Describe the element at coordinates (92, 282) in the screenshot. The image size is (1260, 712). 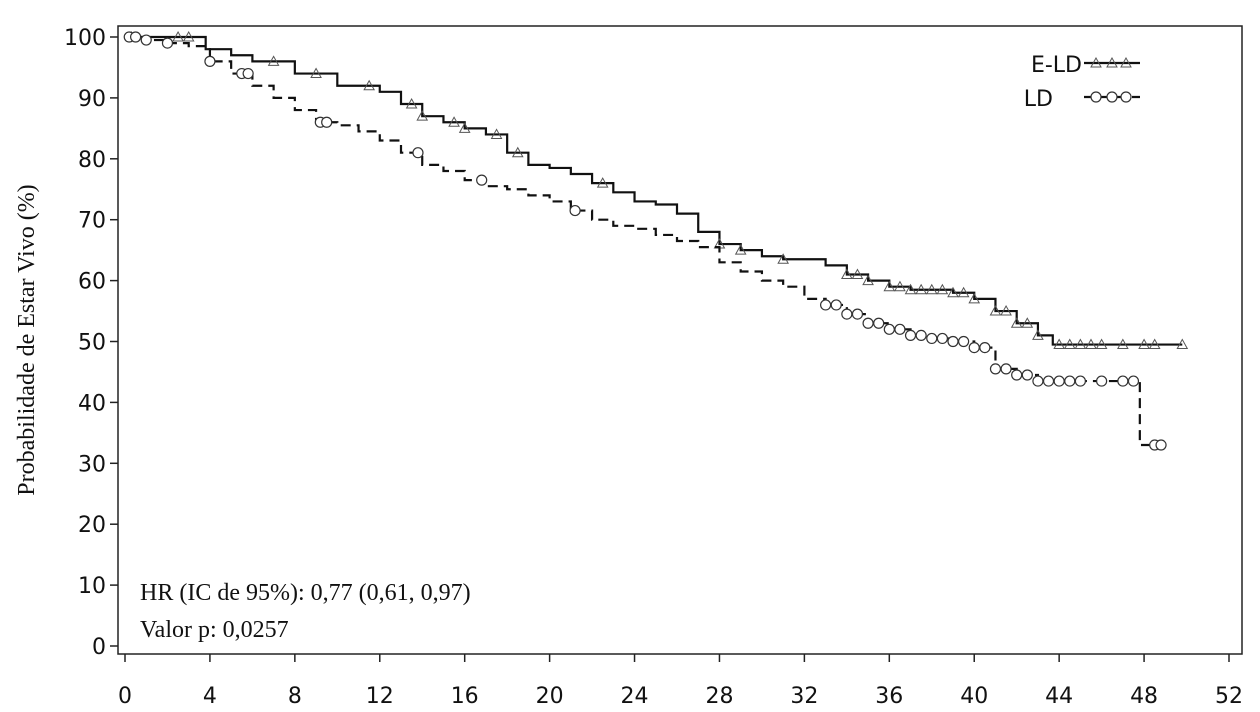
I see `y-tick-label: 60` at that location.